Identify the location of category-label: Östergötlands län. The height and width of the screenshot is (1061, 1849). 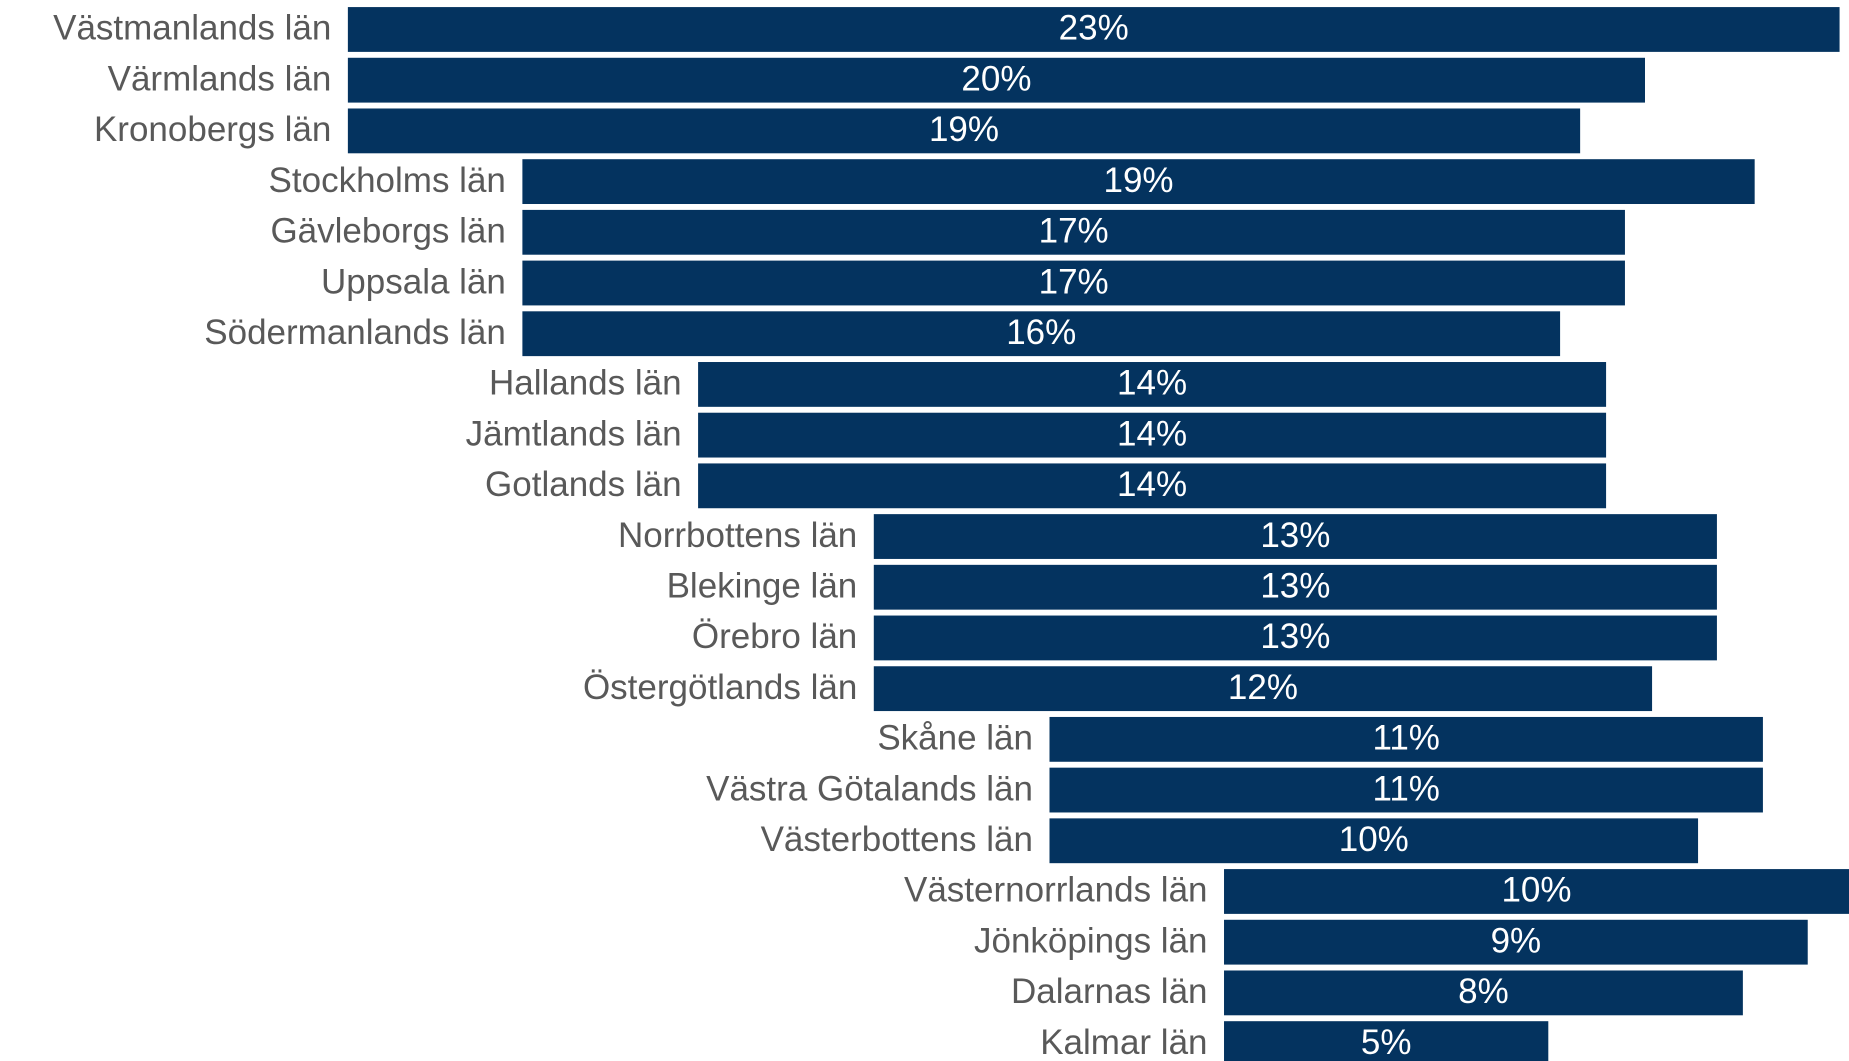
(720, 687).